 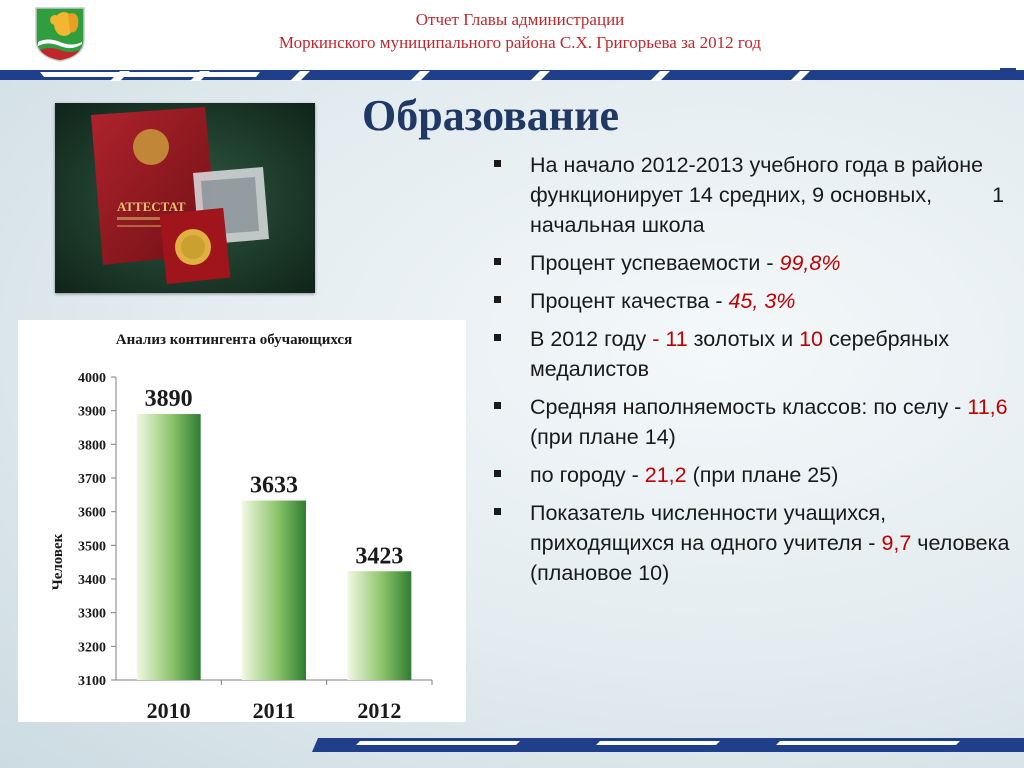 What do you see at coordinates (92, 412) in the screenshot?
I see `chart-y-tick-label: 3900` at bounding box center [92, 412].